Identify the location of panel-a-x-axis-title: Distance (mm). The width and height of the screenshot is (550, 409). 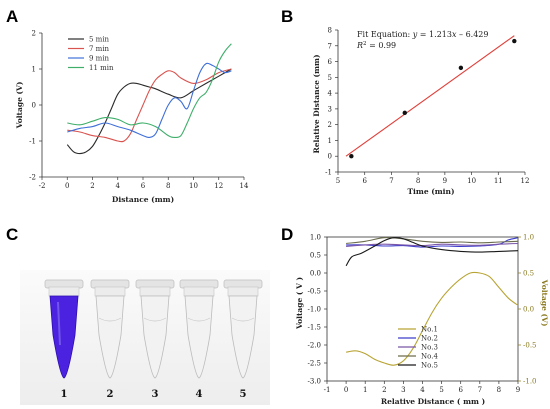
(143, 199).